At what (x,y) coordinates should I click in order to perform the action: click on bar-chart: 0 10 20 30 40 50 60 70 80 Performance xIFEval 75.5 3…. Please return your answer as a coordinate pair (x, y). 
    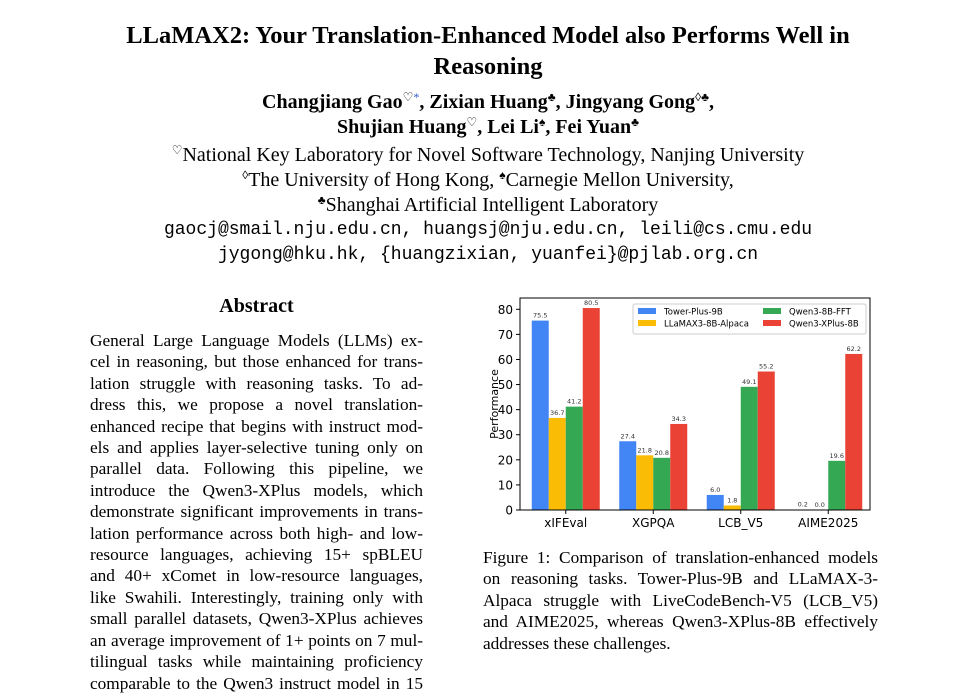
    Looking at the image, I should click on (679, 413).